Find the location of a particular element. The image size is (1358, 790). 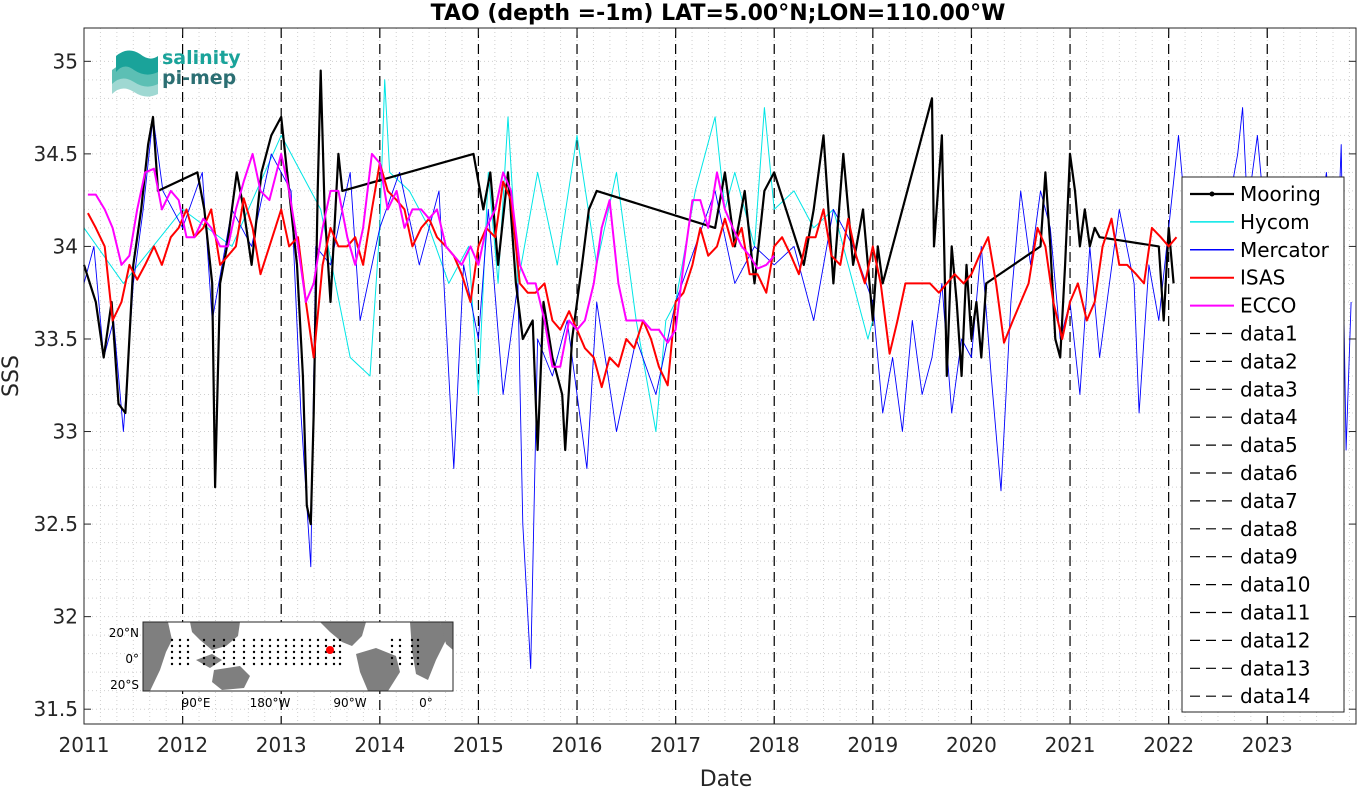

legend-label-data9: data9 is located at coordinates (1269, 557).